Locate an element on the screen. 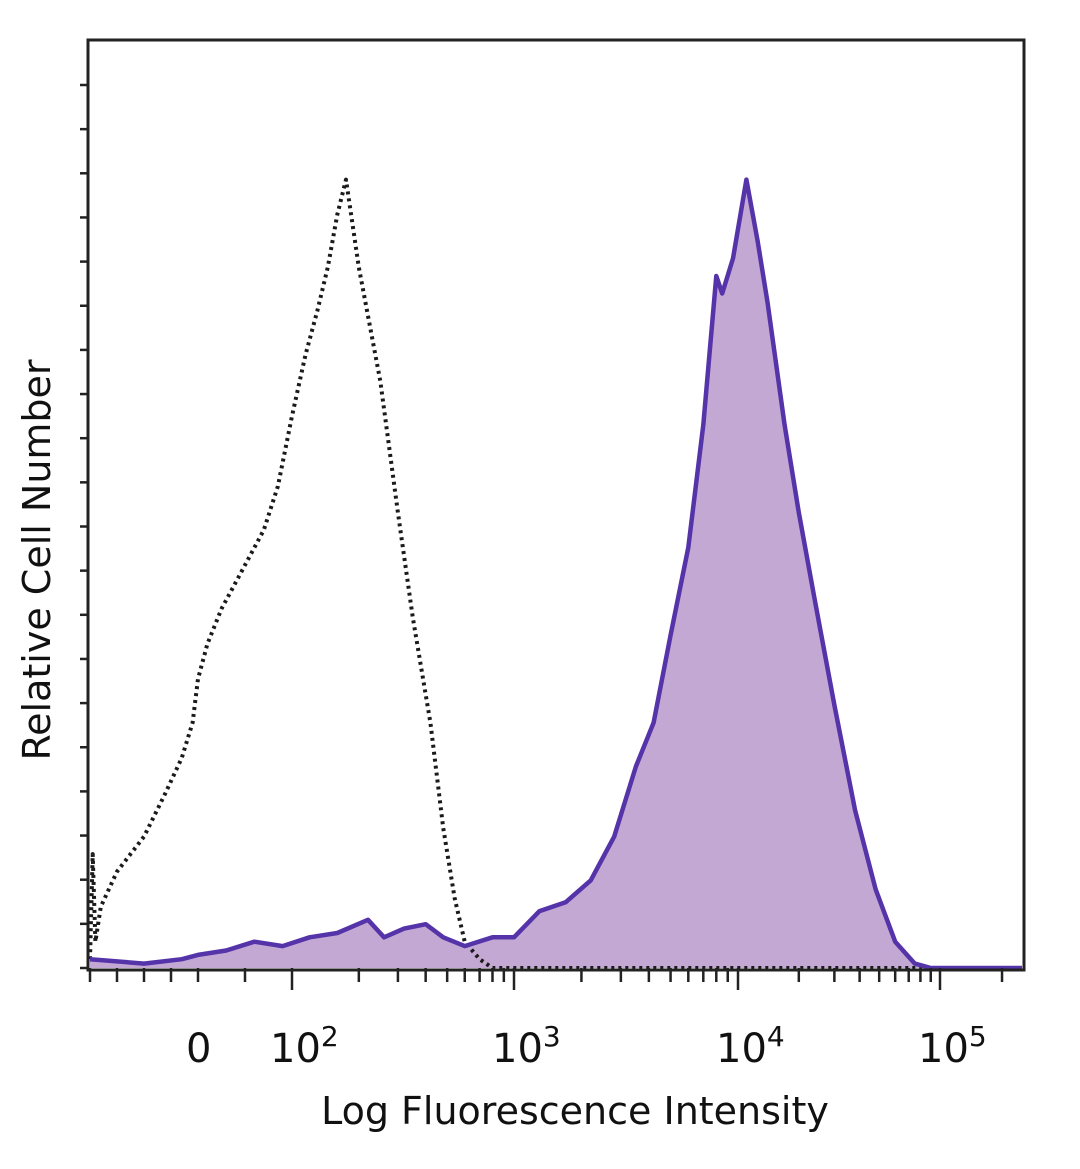  x-tick-labels: 0 102 103 104 105 is located at coordinates (586, 1046).